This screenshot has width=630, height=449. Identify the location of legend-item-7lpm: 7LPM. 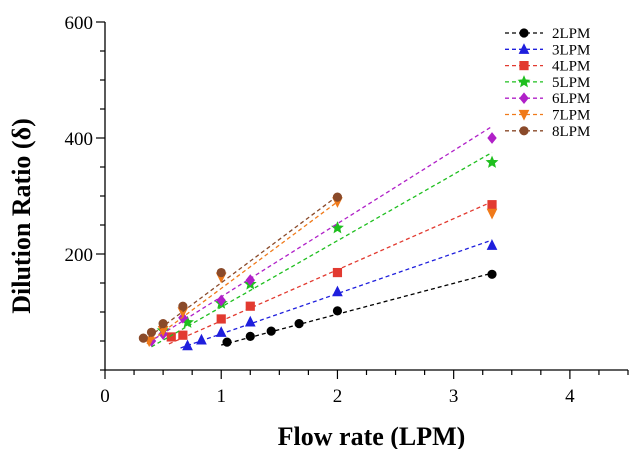
(547, 116).